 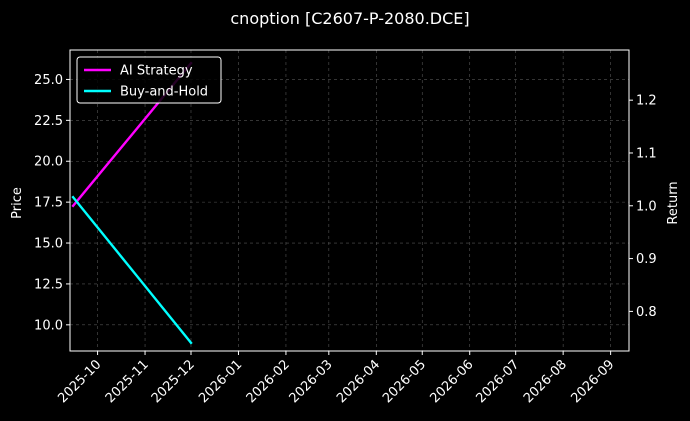 I want to click on chart-title: cnoption [C2607-P-2080.DCE], so click(x=349, y=18).